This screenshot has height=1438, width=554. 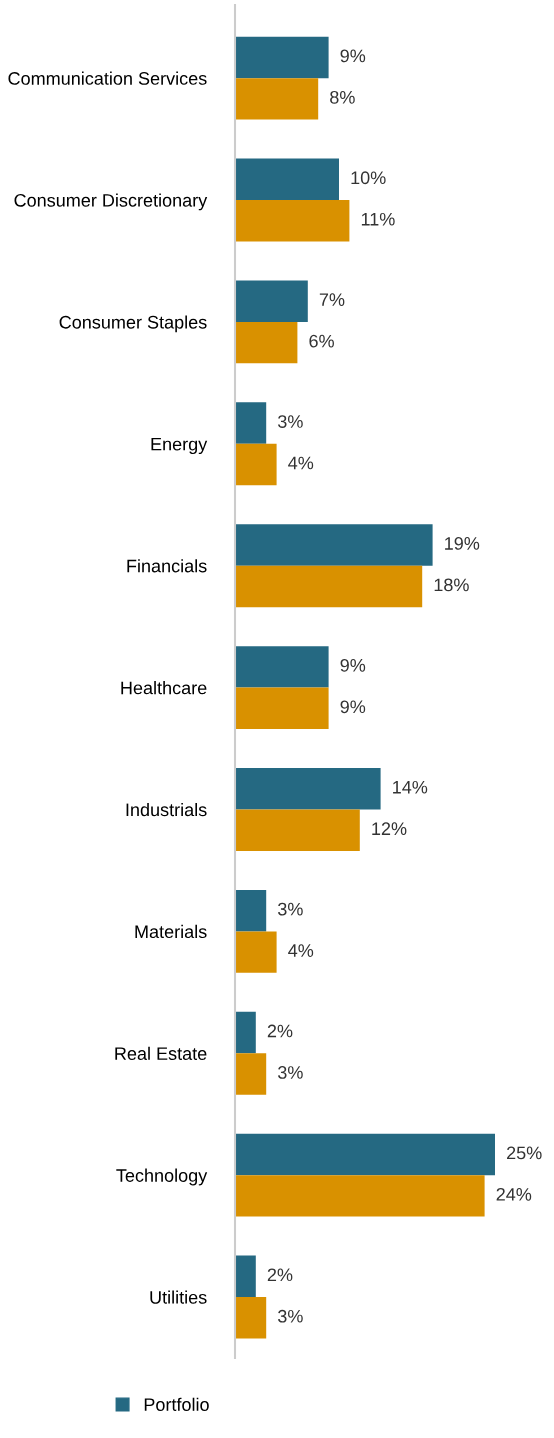 I want to click on data-label: 11%, so click(x=378, y=219).